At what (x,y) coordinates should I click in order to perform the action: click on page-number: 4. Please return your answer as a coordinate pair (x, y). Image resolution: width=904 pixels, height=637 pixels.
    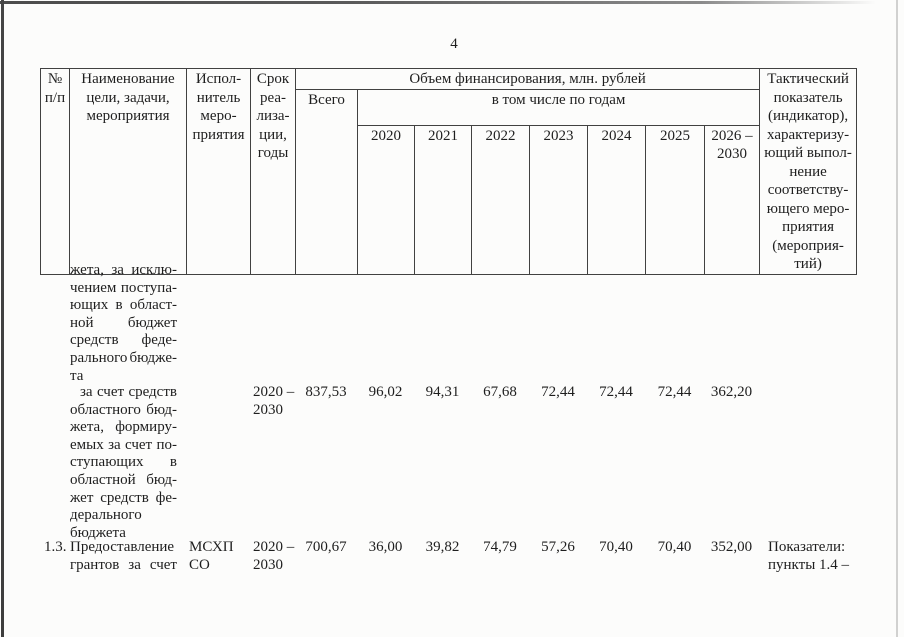
    Looking at the image, I should click on (454, 44).